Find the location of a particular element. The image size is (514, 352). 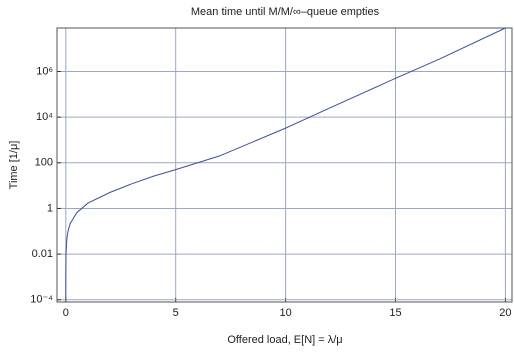

y-tick-label: 1 is located at coordinates (50, 208).